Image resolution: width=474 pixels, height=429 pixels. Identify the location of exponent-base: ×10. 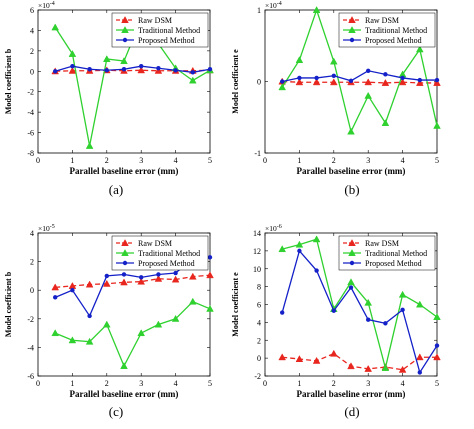
(271, 5).